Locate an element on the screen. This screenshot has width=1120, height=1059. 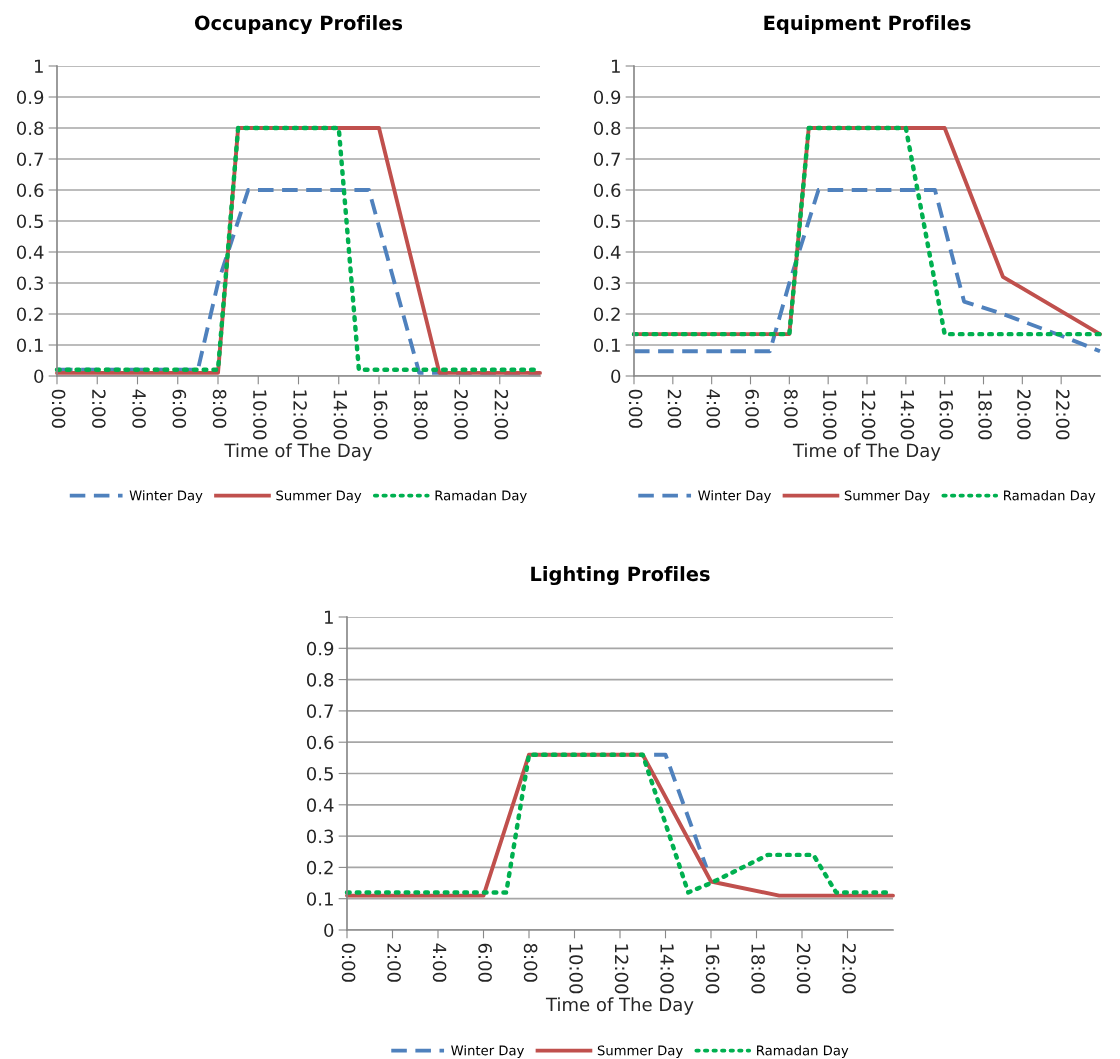
chart-title: Occupancy Profiles is located at coordinates (298, 25).